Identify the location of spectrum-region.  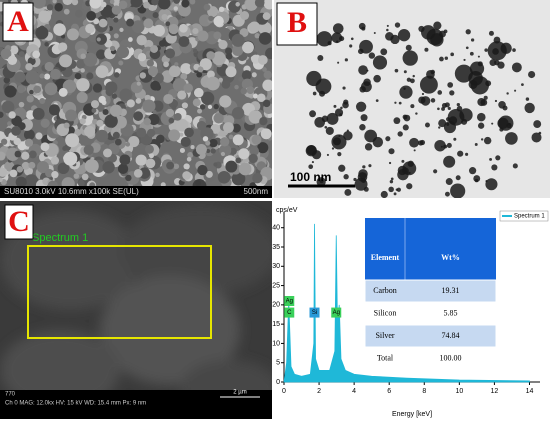
(119, 292).